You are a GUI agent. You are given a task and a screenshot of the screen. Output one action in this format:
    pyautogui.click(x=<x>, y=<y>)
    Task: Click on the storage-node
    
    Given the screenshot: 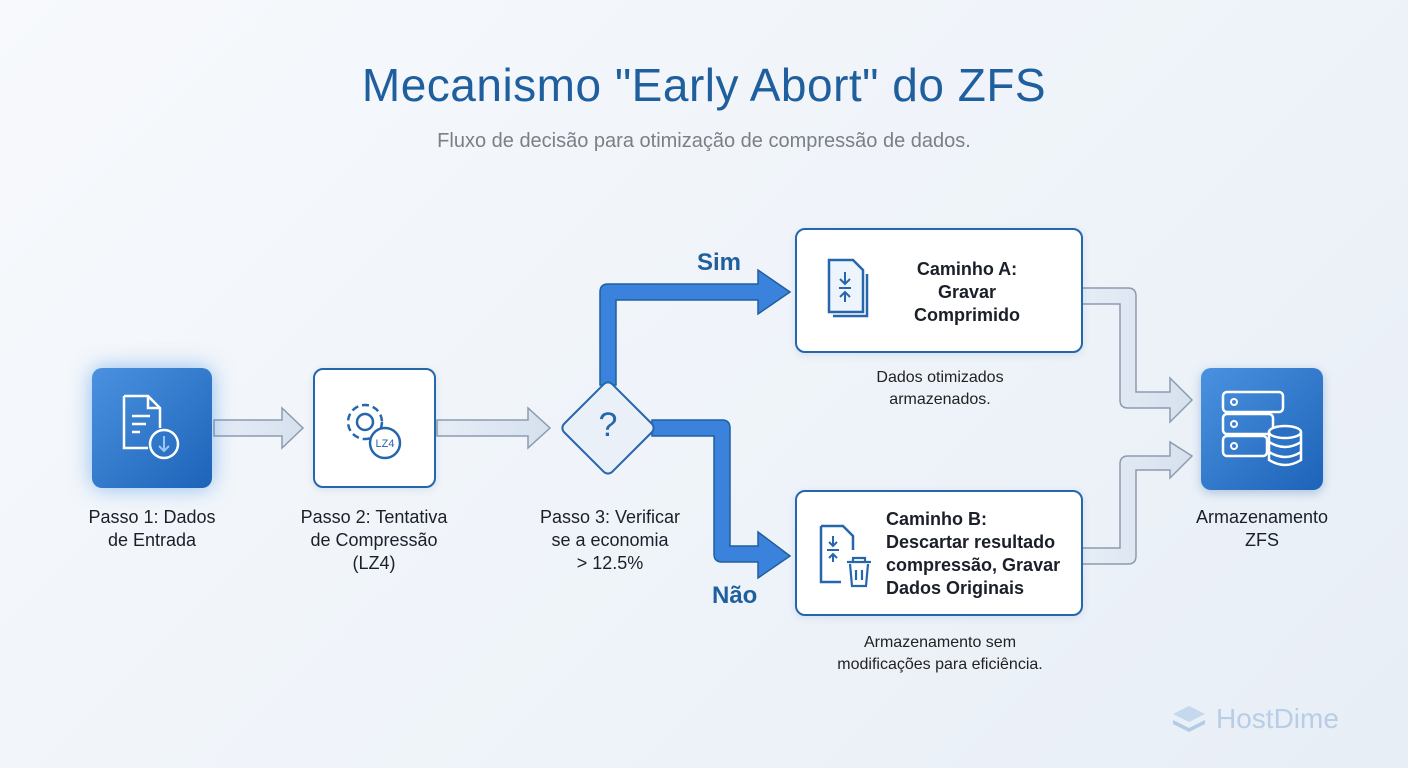 What is the action you would take?
    pyautogui.click(x=1262, y=429)
    